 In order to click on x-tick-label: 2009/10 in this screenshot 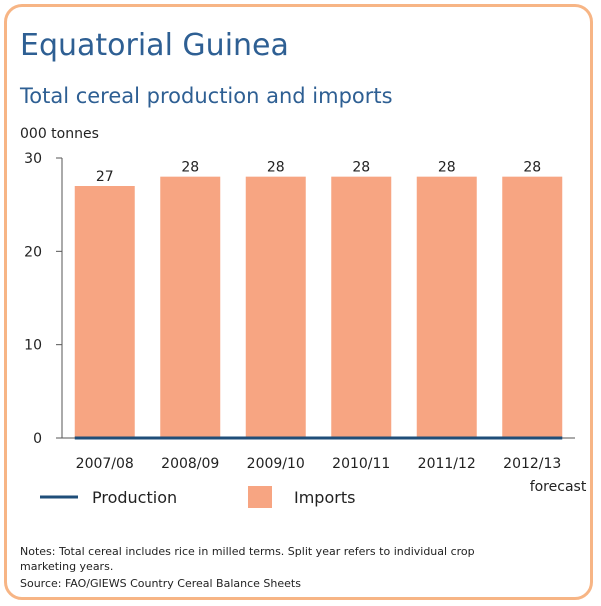, I will do `click(276, 464)`.